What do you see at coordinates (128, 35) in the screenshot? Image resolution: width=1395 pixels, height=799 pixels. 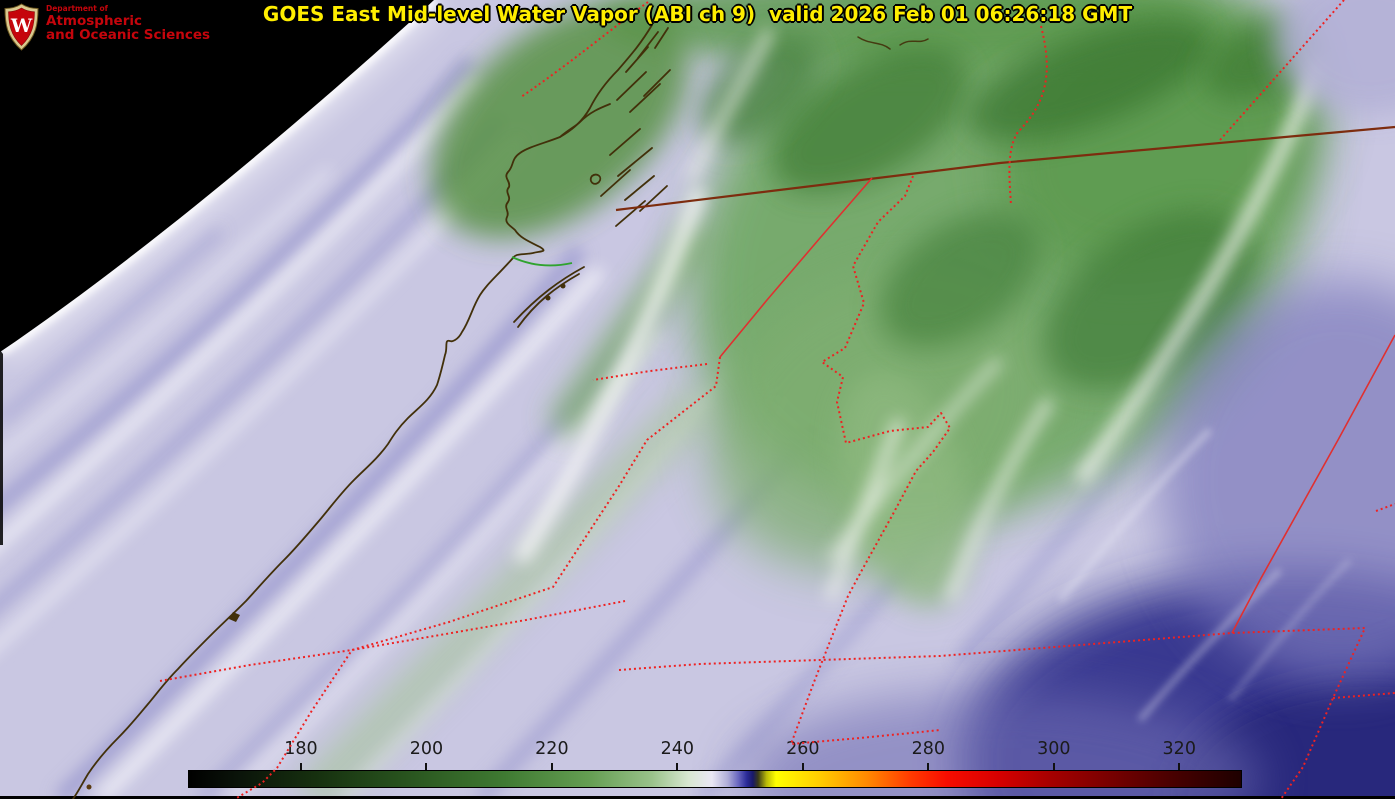 I see `logo-line-2: and Oceanic Sciences` at bounding box center [128, 35].